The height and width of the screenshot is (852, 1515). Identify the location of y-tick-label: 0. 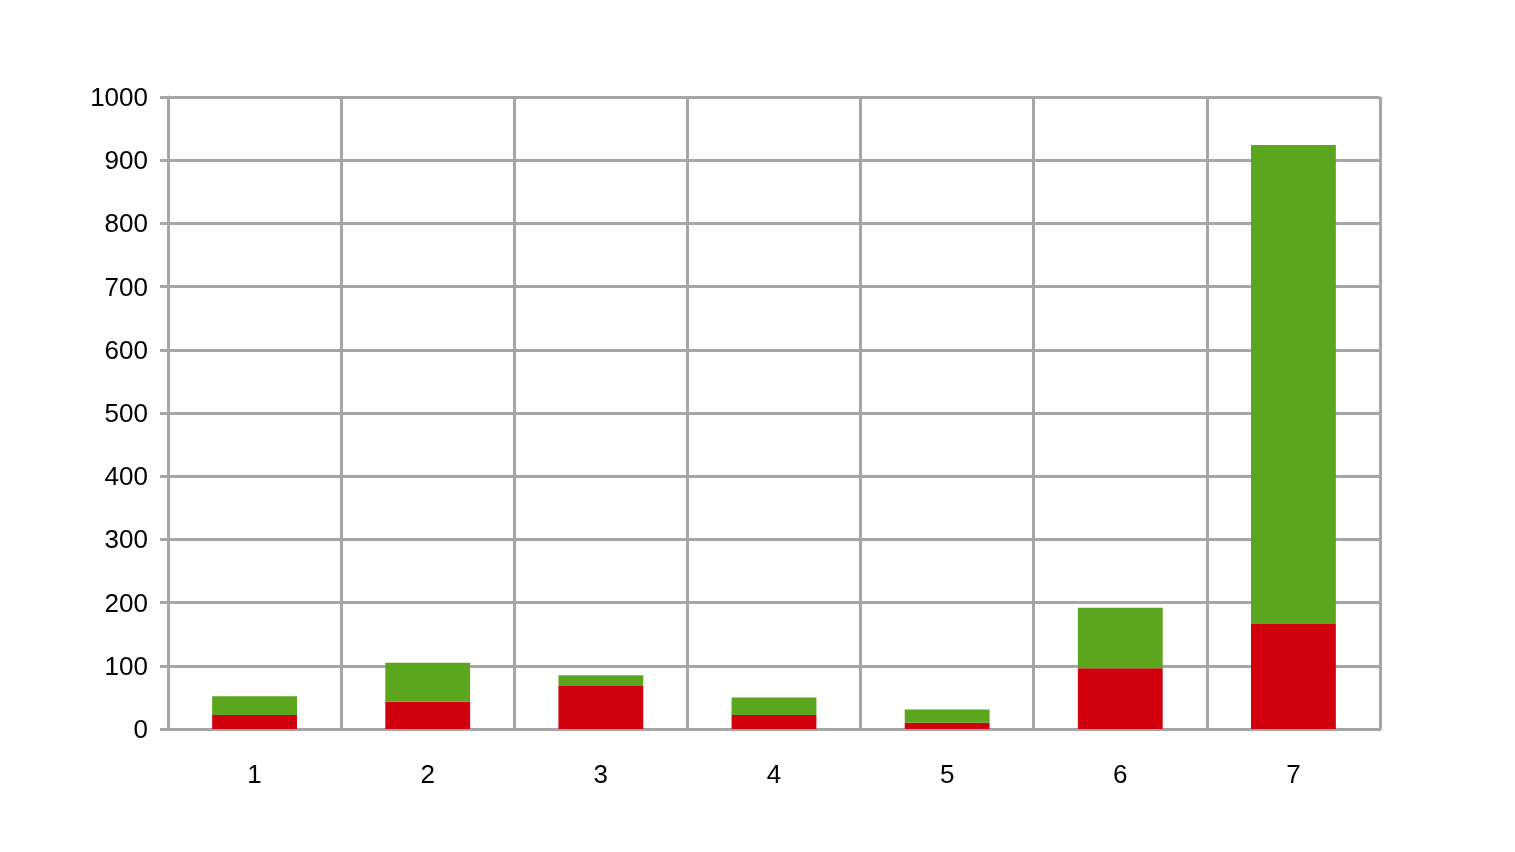
(140, 729).